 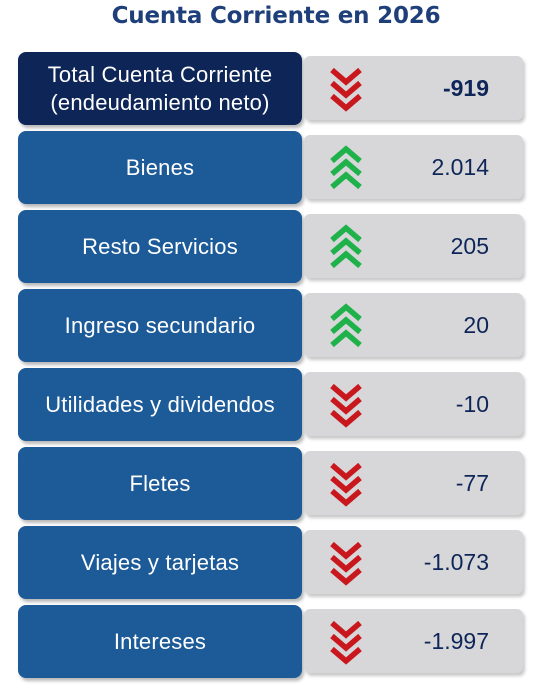 I want to click on table-row: Intereses -1.997, so click(x=273, y=642).